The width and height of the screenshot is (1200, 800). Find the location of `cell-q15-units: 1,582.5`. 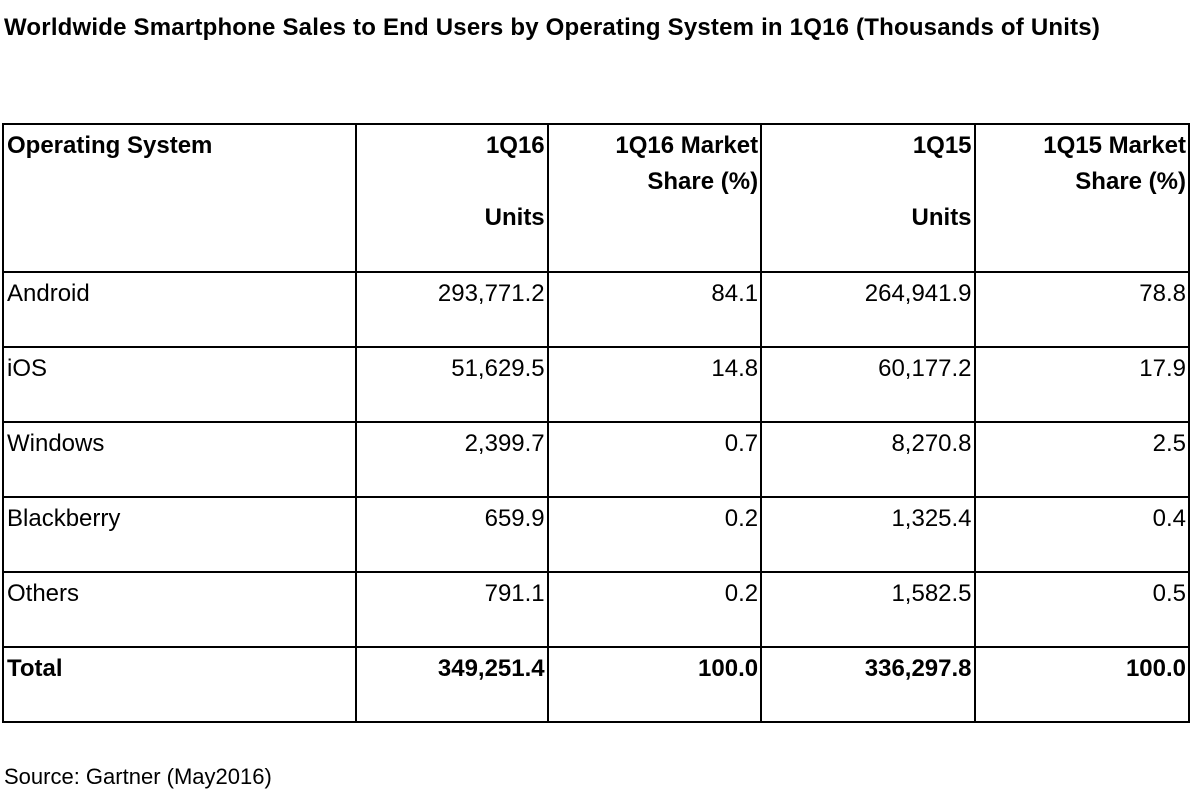

cell-q15-units: 1,582.5 is located at coordinates (868, 609).